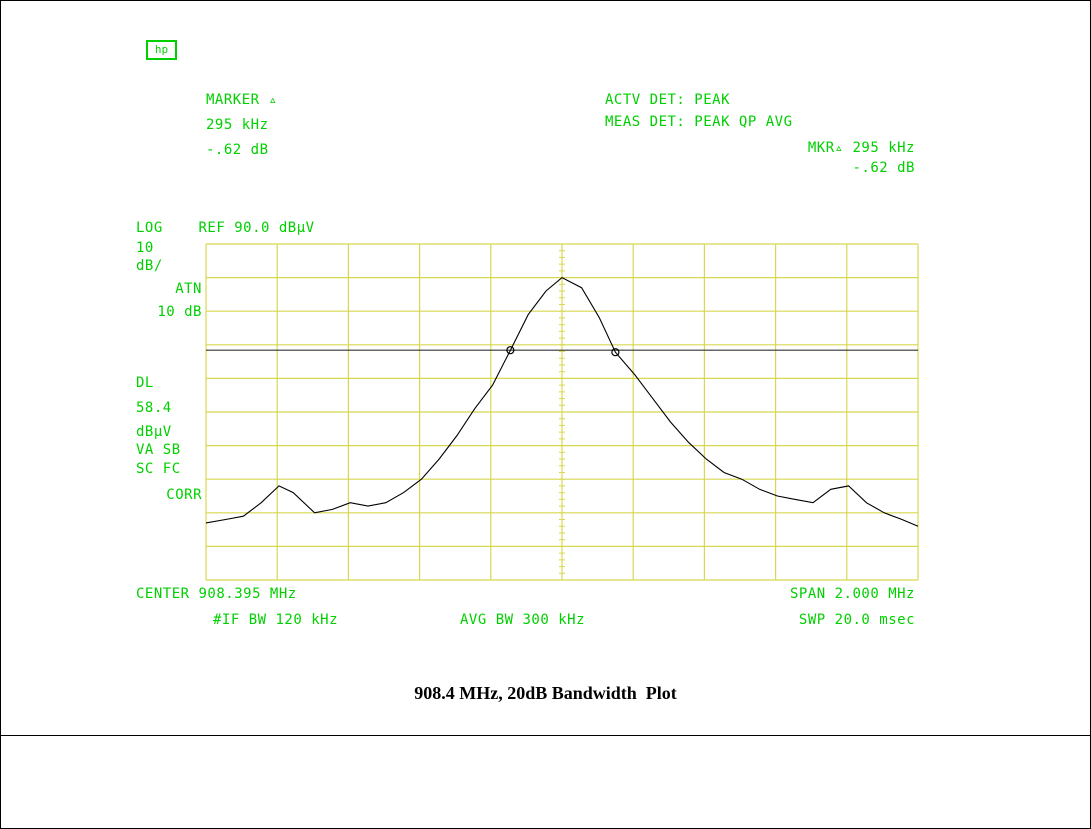 This screenshot has height=829, width=1091. Describe the element at coordinates (852, 594) in the screenshot. I see `frequency-span: SPAN 2.000 MHz` at that location.